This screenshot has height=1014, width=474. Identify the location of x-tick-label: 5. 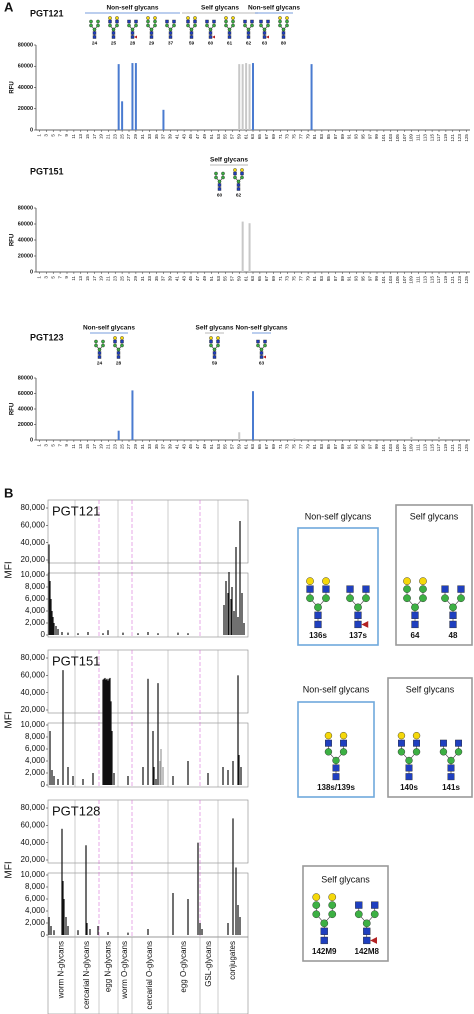
(52, 135).